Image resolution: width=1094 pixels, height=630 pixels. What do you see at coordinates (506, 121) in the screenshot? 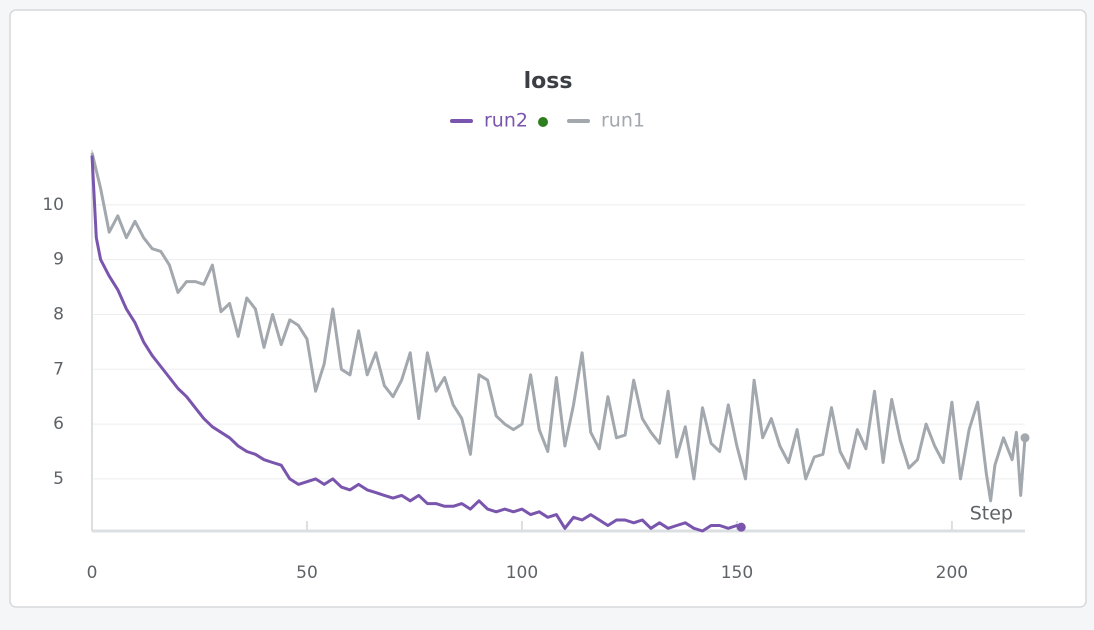
I see `legend-label: run2` at bounding box center [506, 121].